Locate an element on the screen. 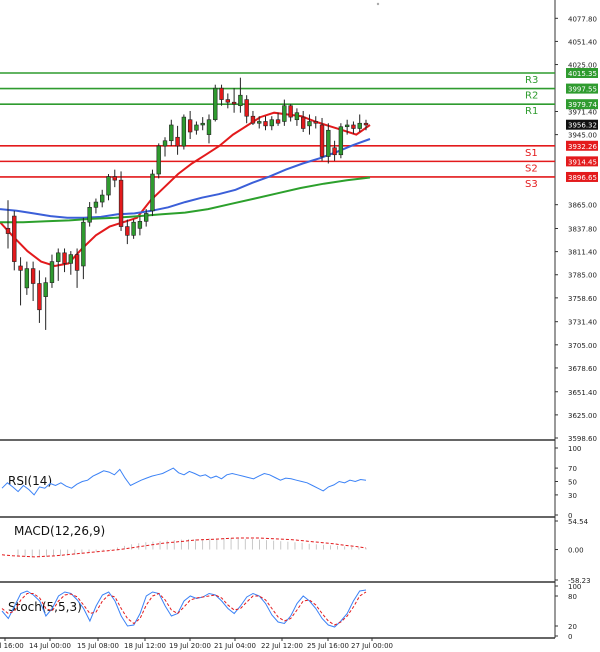 The height and width of the screenshot is (652, 600). stoch-k-line is located at coordinates (184, 608).